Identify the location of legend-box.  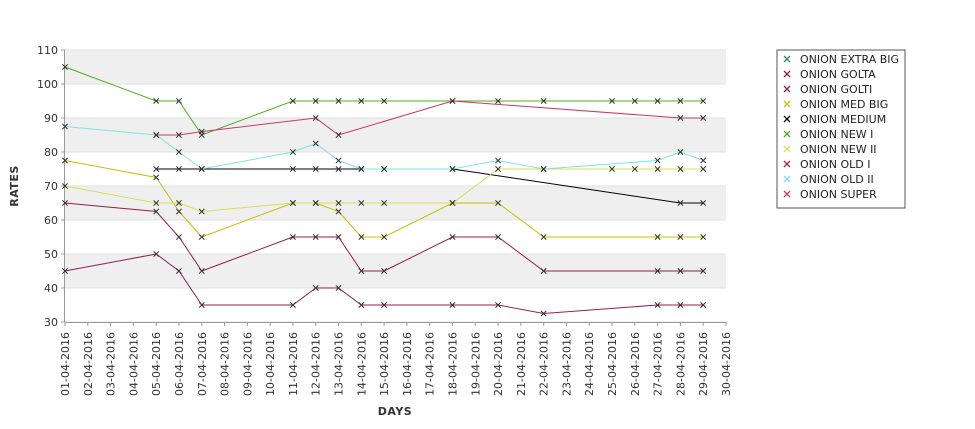
(841, 129).